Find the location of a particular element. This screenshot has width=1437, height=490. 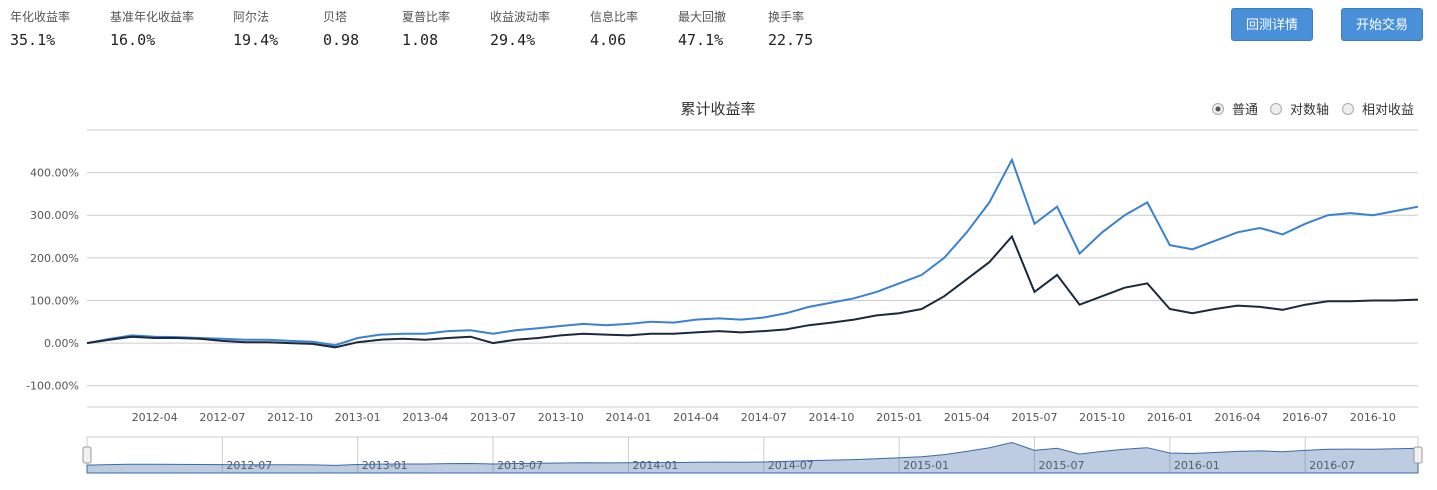

stat-label: 夏普比率 is located at coordinates (426, 17).